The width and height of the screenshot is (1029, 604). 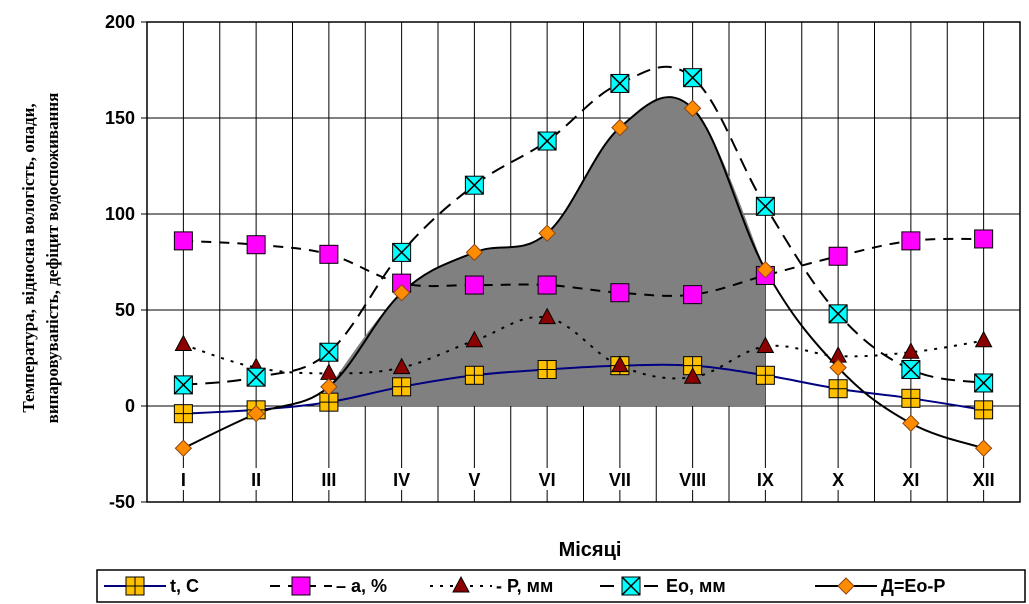 I want to click on data-point-s1-III, so click(x=329, y=254).